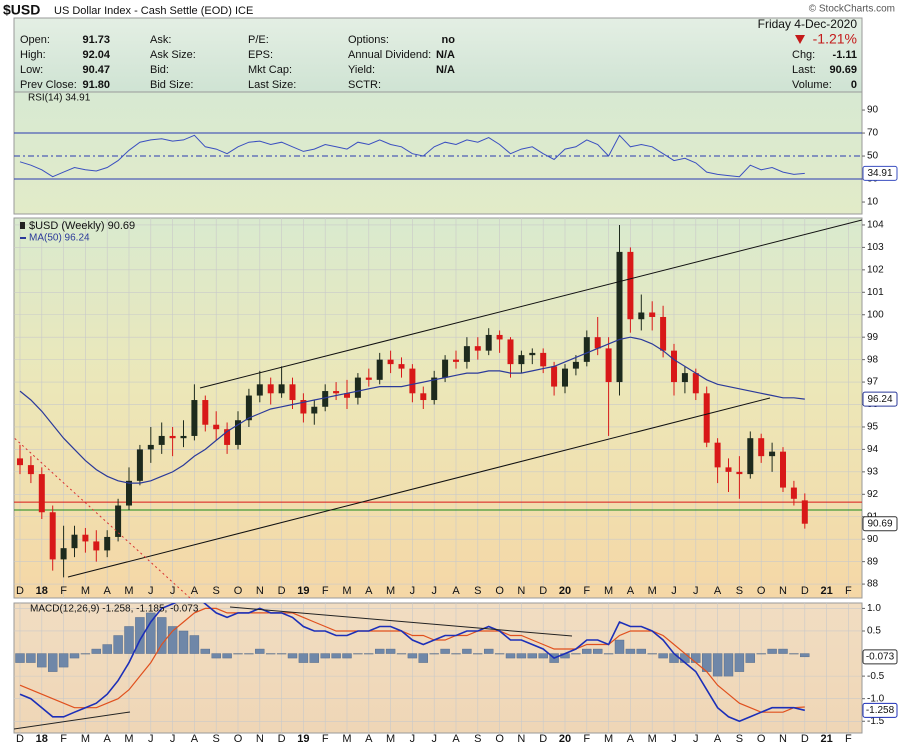 This screenshot has height=746, width=900. What do you see at coordinates (879, 523) in the screenshot?
I see `last-close: 90.69` at bounding box center [879, 523].